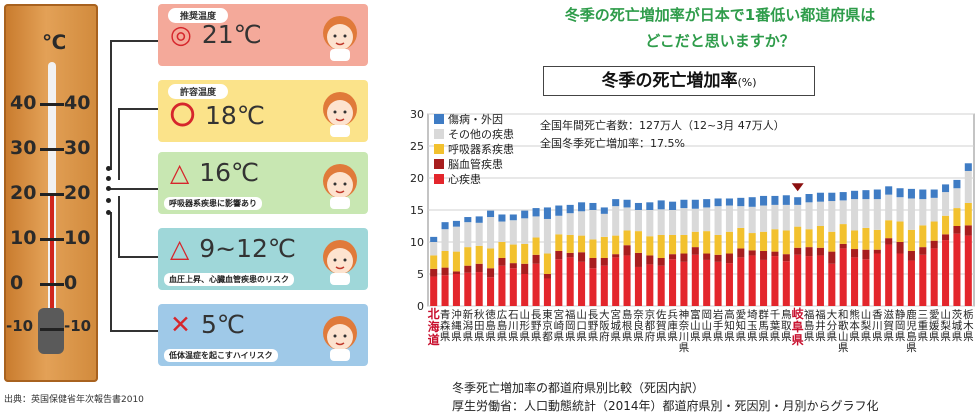 This screenshot has width=980, height=414. I want to click on x-tick-label: 岐阜県, so click(798, 326).